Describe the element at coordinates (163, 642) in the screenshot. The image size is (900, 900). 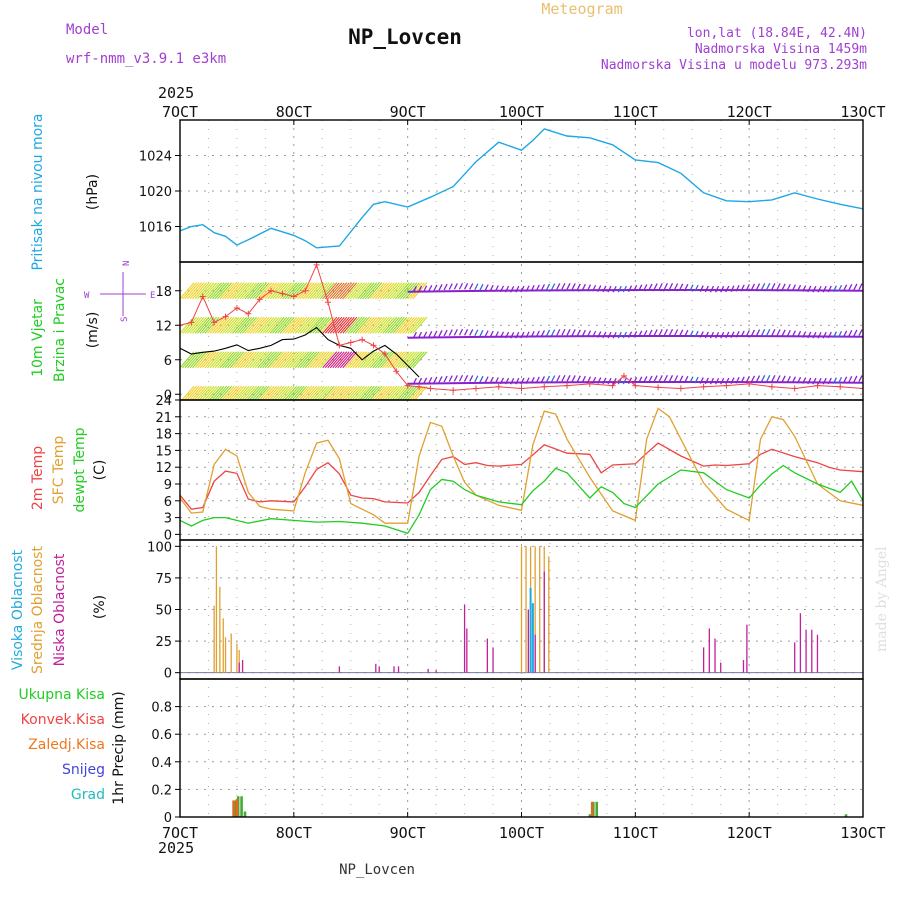
I see `ytick-label: 25` at that location.